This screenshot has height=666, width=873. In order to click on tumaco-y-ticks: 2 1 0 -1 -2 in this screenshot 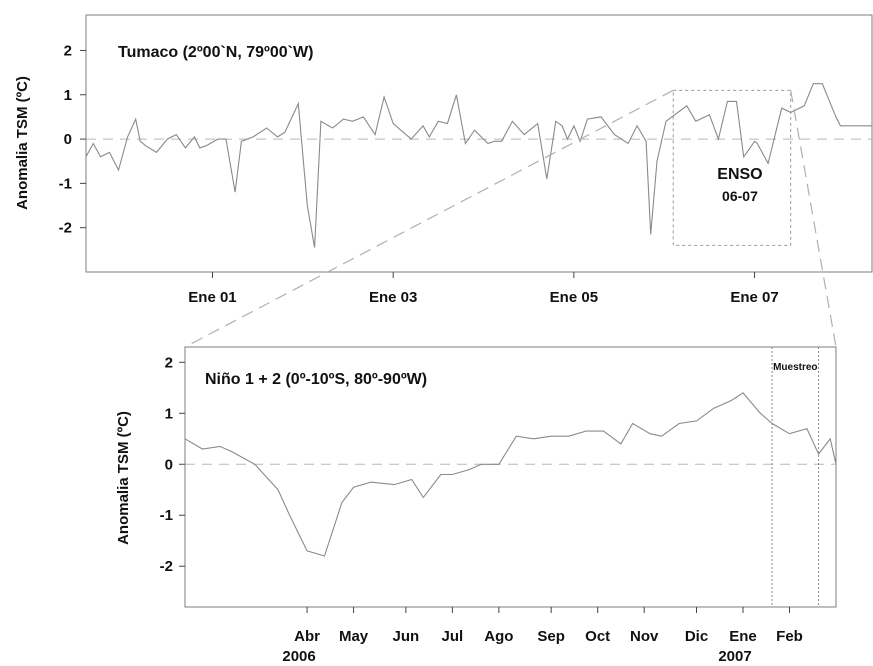, I will do `click(72, 139)`.